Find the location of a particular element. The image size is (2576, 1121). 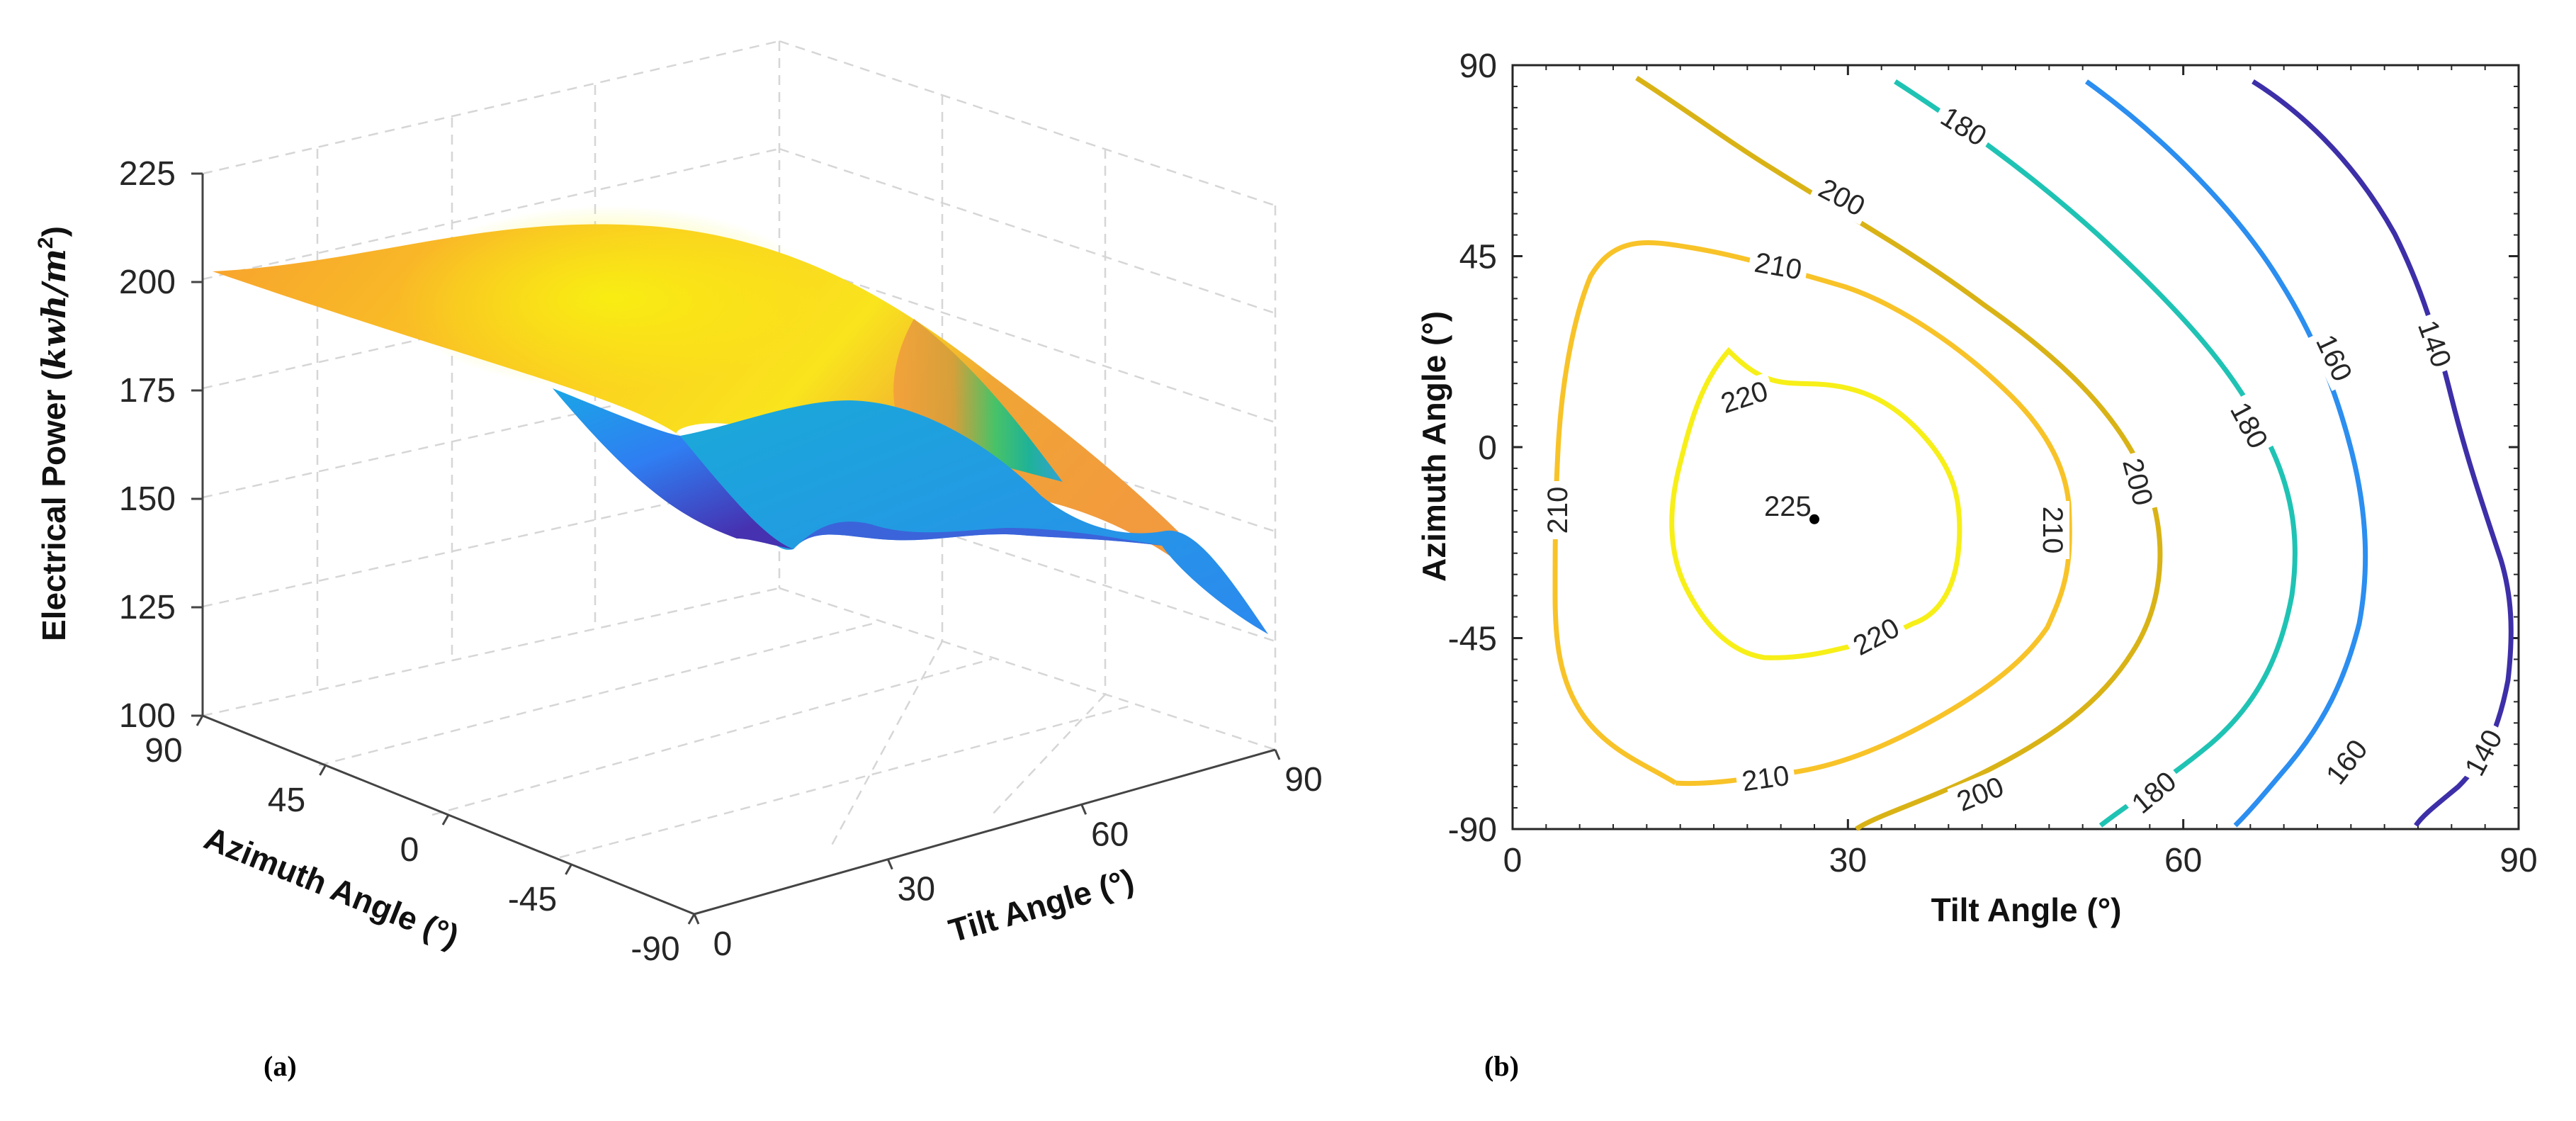

contour-label-200: 200 is located at coordinates (2138, 481).